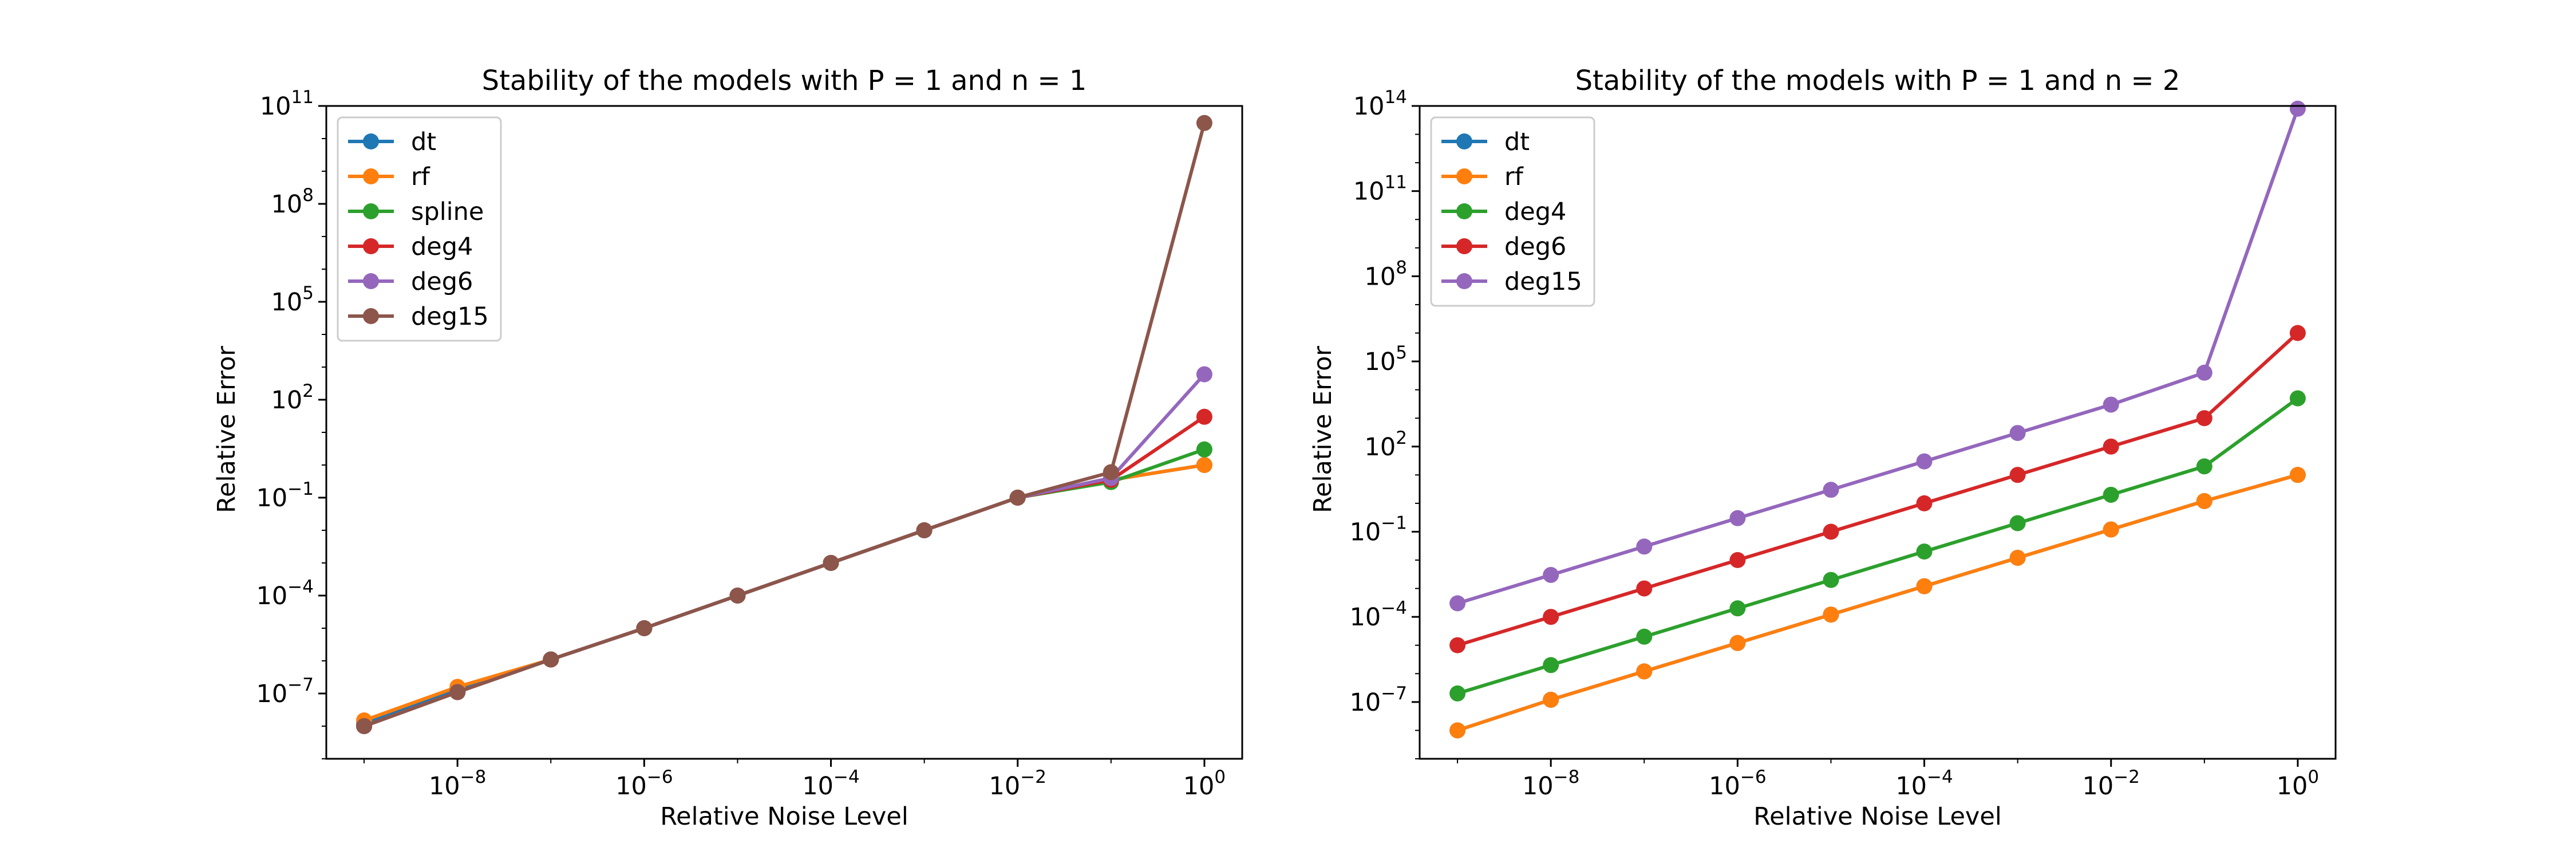 The height and width of the screenshot is (859, 2576). Describe the element at coordinates (457, 784) in the screenshot. I see `chart-1-xtick-label: 10⁻⁸` at that location.